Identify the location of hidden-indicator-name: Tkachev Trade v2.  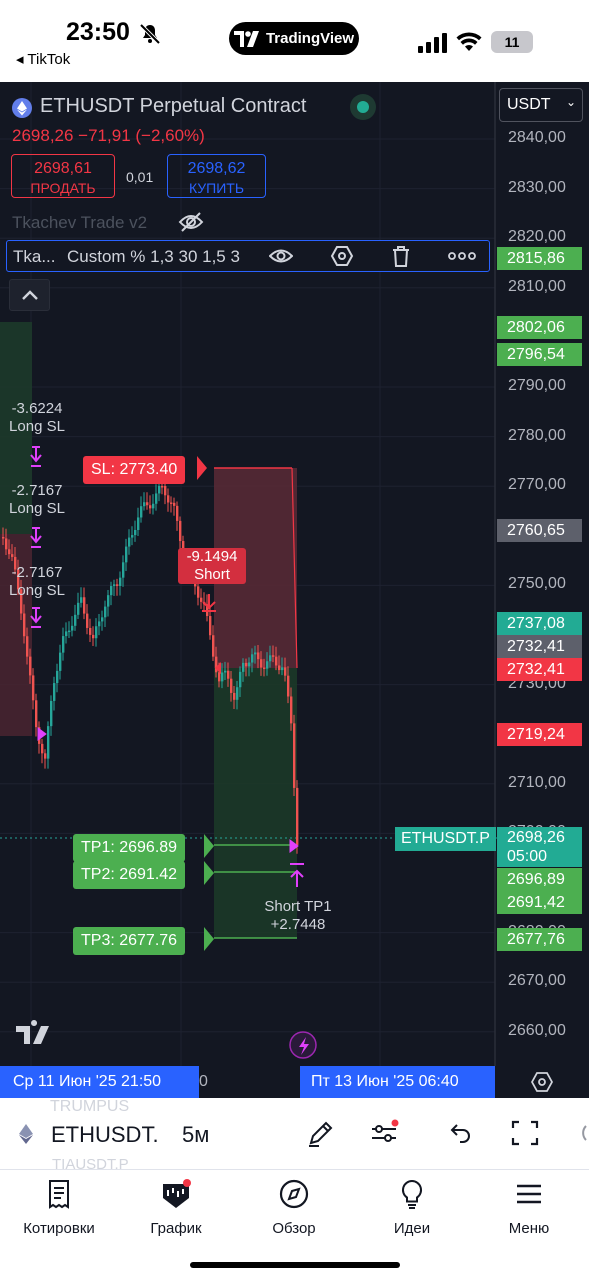
(80, 222).